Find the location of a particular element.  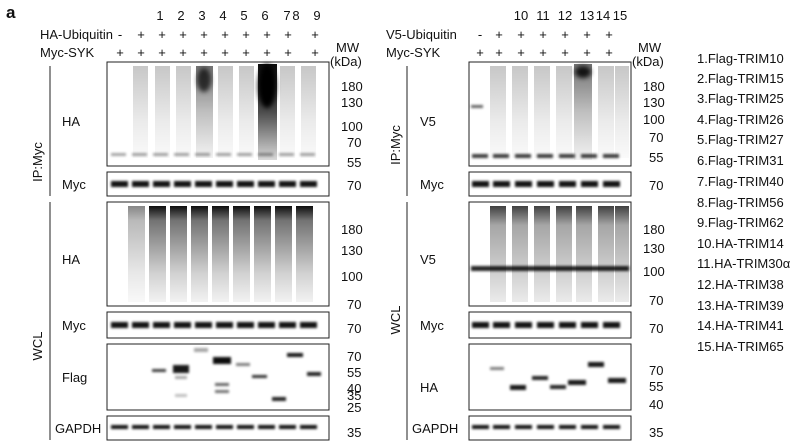

lane-number: 1 is located at coordinates (159, 15).